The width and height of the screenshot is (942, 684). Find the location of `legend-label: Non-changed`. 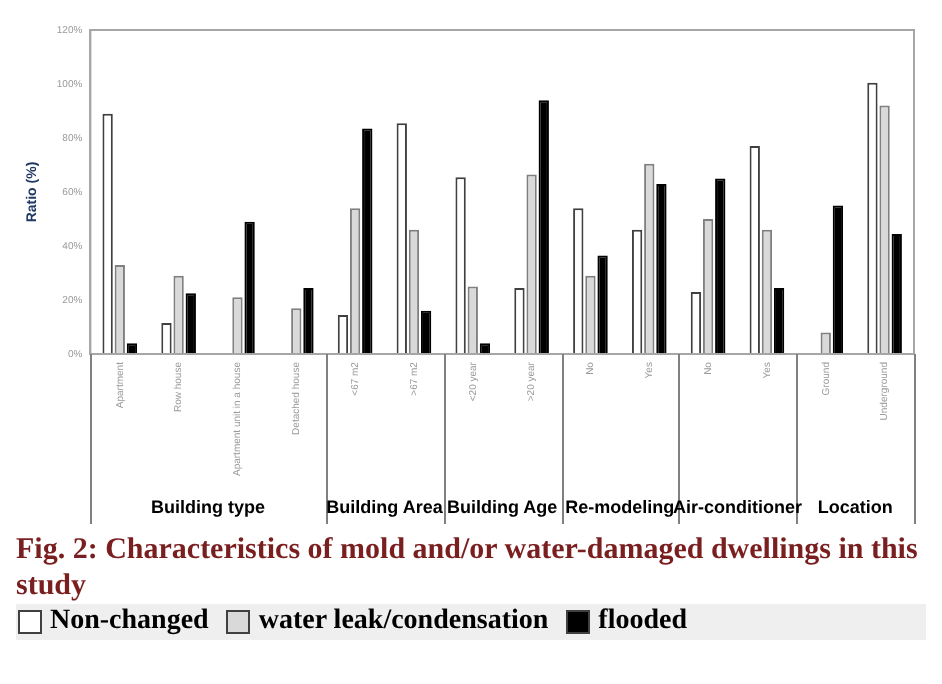

legend-label: Non-changed is located at coordinates (128, 621).